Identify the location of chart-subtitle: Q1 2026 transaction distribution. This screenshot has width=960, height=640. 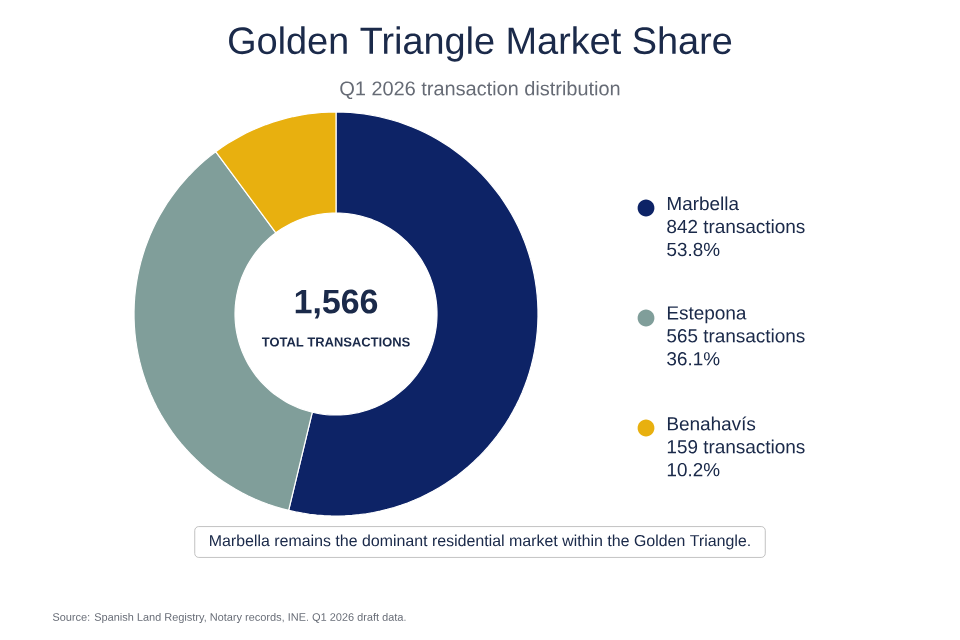
(480, 90).